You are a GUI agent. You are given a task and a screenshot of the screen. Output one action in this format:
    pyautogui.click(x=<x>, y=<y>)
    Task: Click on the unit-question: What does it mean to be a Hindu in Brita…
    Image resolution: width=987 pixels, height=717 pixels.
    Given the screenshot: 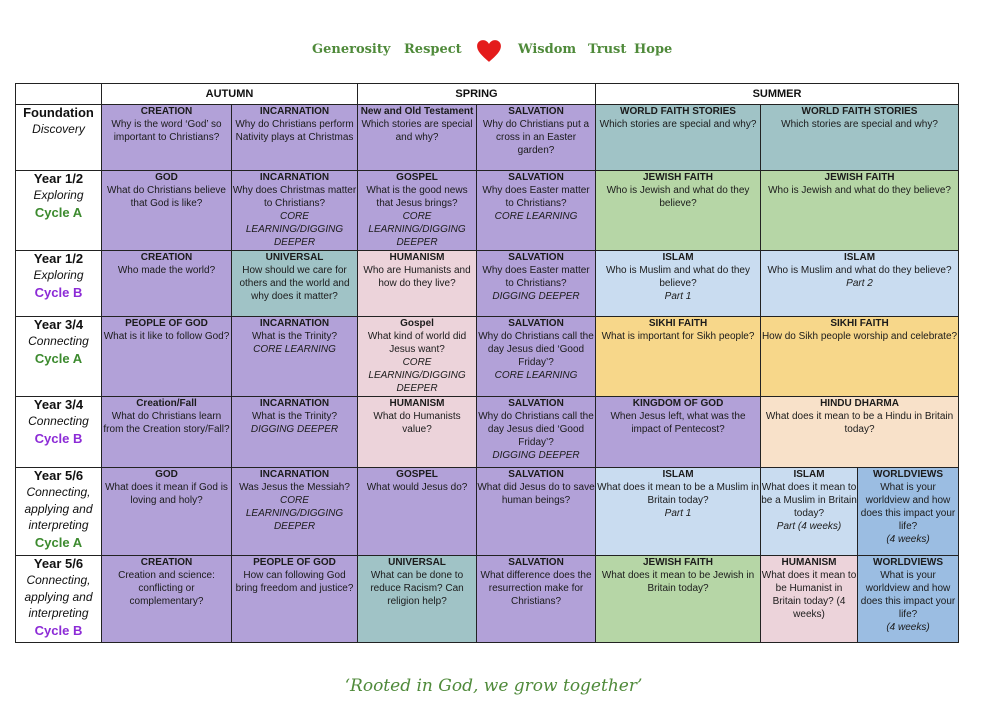 What is the action you would take?
    pyautogui.click(x=859, y=423)
    